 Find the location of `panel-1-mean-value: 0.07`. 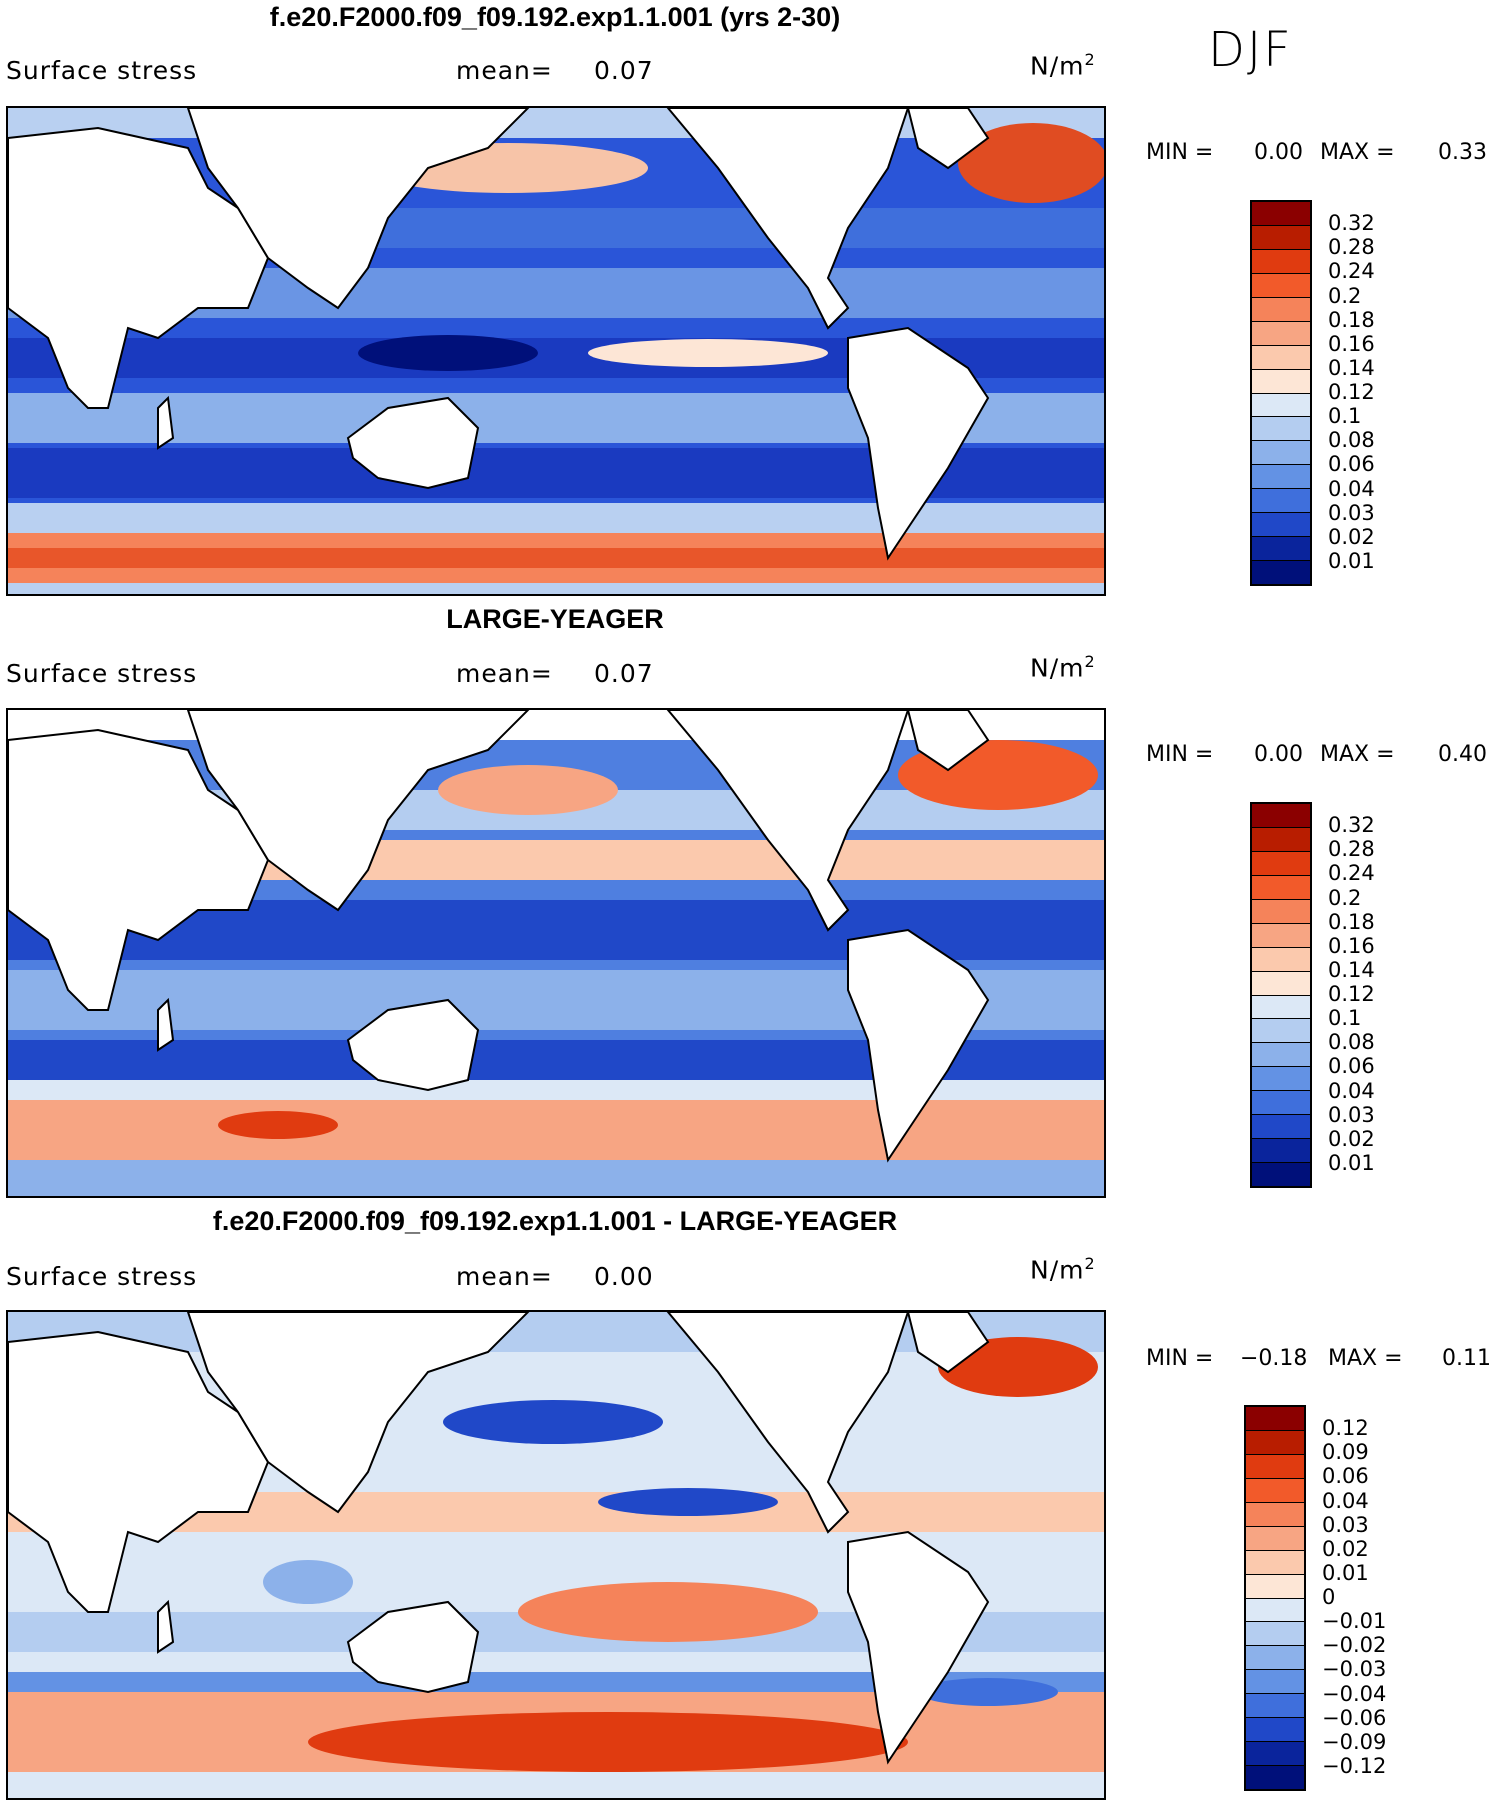

panel-1-mean-value: 0.07 is located at coordinates (624, 70).